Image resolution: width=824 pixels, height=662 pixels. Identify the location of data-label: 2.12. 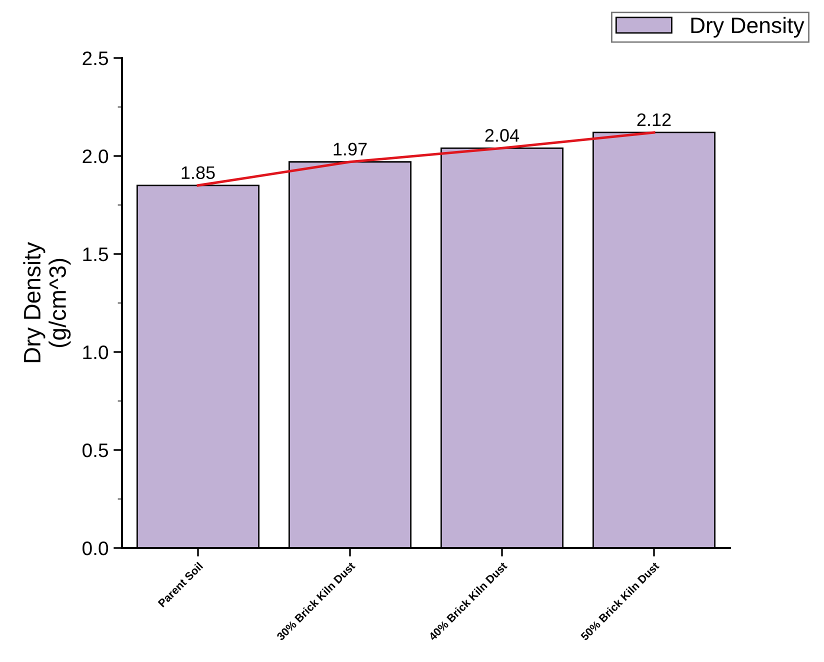
(654, 119).